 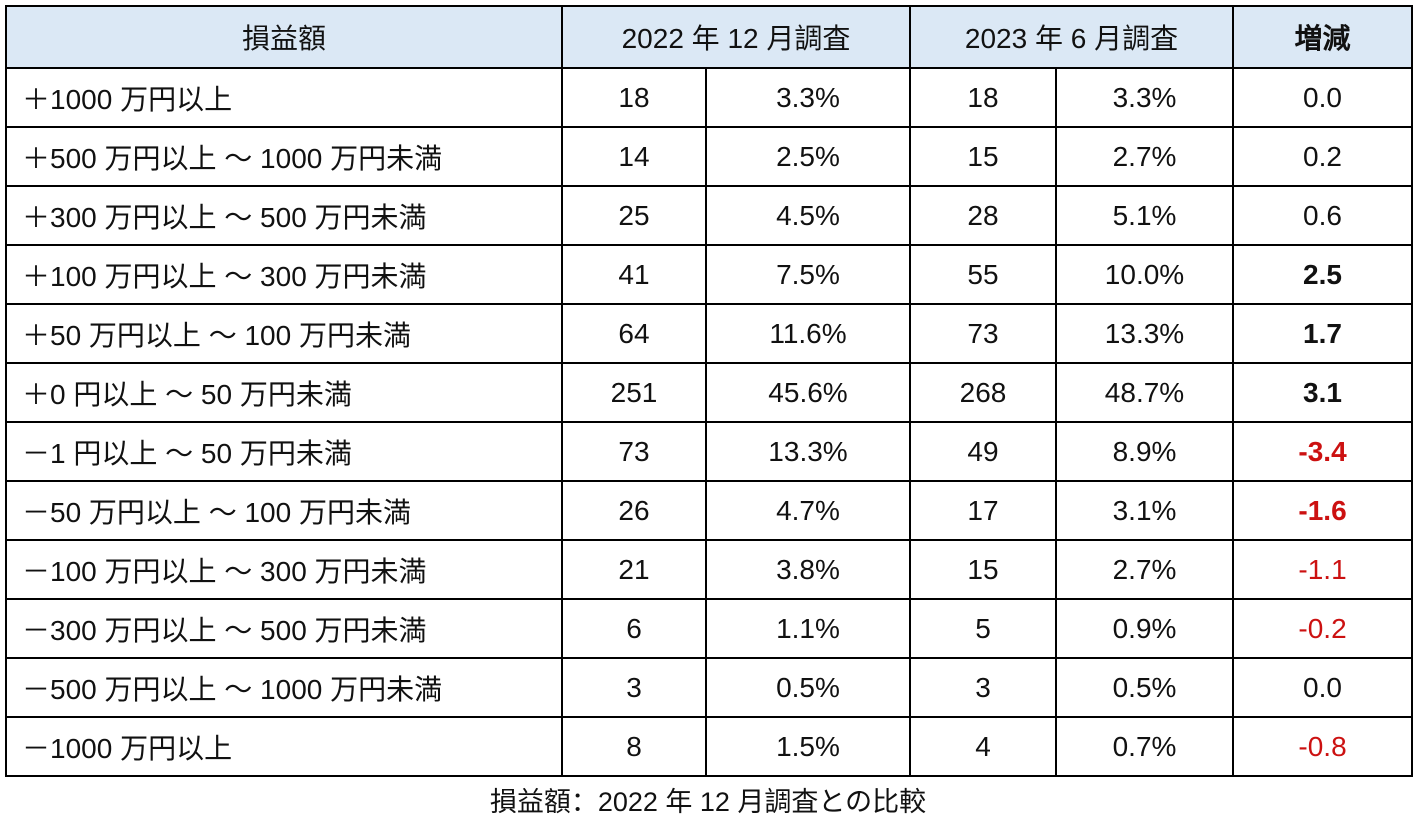 What do you see at coordinates (634, 687) in the screenshot?
I see `count-2022-cell: 3` at bounding box center [634, 687].